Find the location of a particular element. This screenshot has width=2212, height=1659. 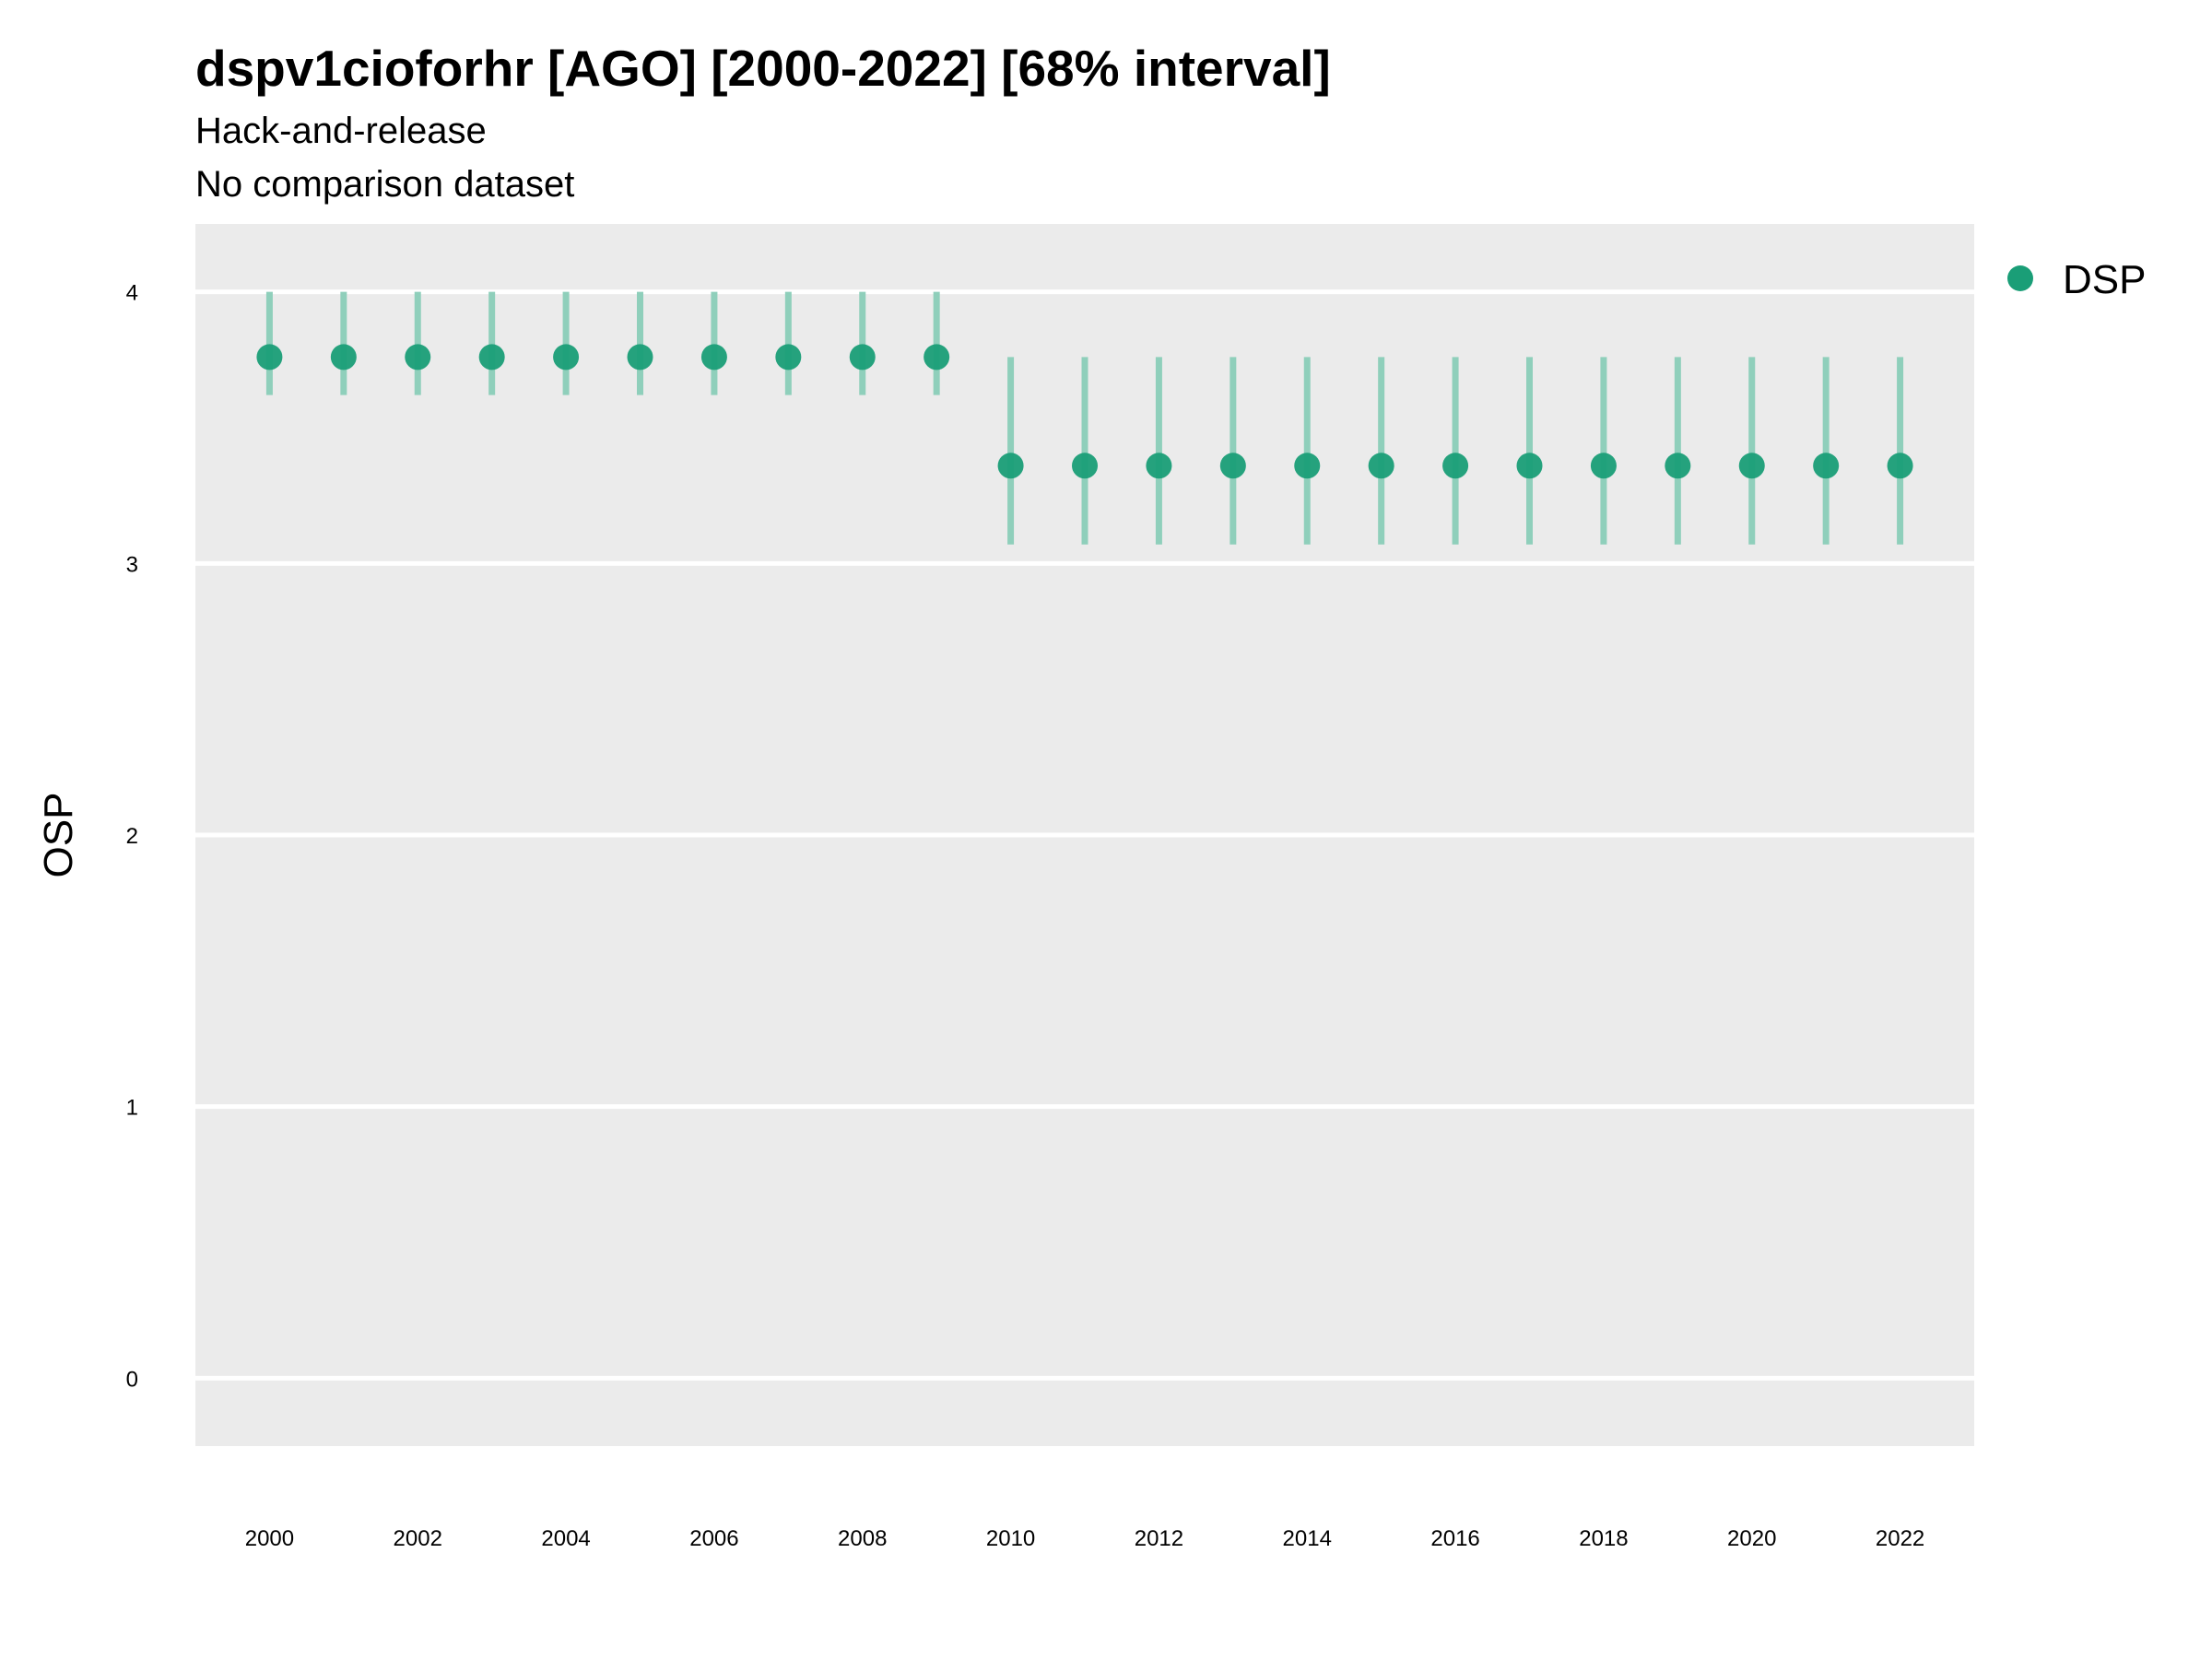

x-tick-label: 2012 is located at coordinates (1159, 1538).